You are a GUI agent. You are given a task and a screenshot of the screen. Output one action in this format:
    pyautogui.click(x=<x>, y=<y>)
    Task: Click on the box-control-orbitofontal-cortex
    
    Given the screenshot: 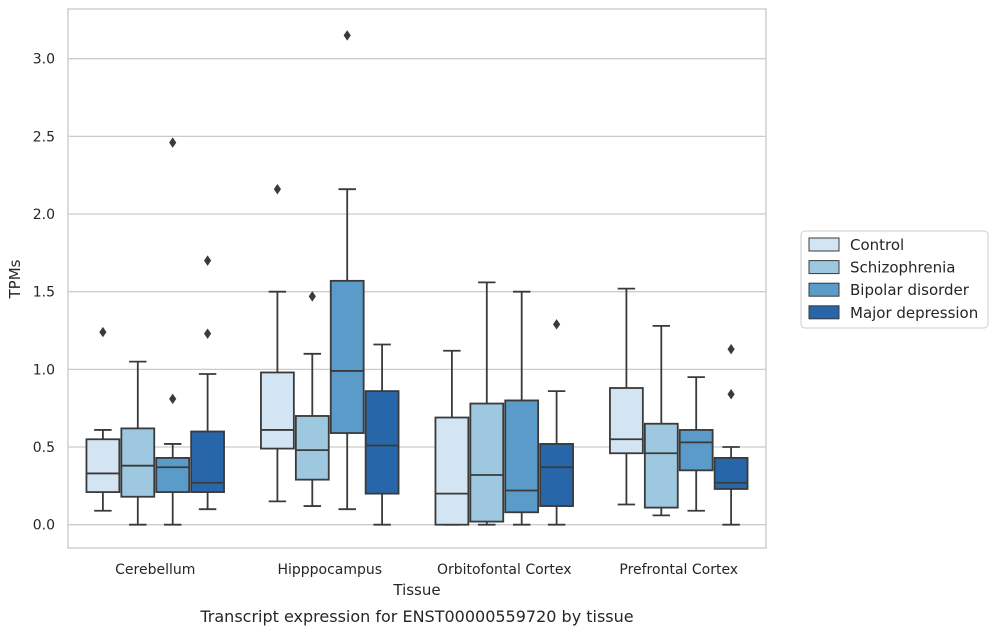 What is the action you would take?
    pyautogui.click(x=452, y=437)
    